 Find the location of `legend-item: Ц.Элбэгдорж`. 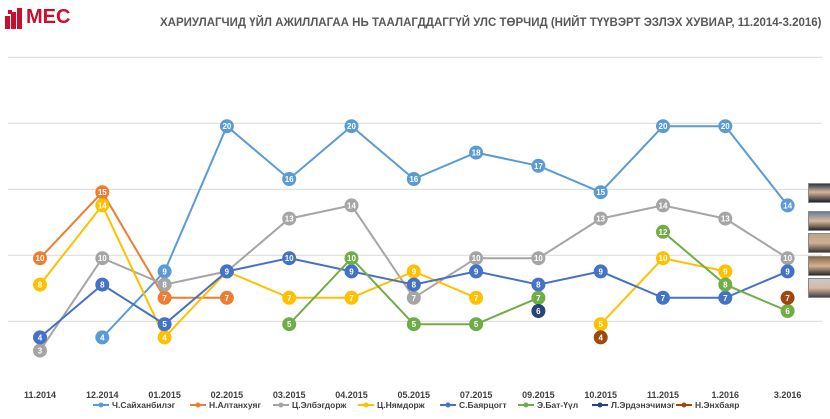

legend-item: Ц.Элбэгдорж is located at coordinates (310, 405).